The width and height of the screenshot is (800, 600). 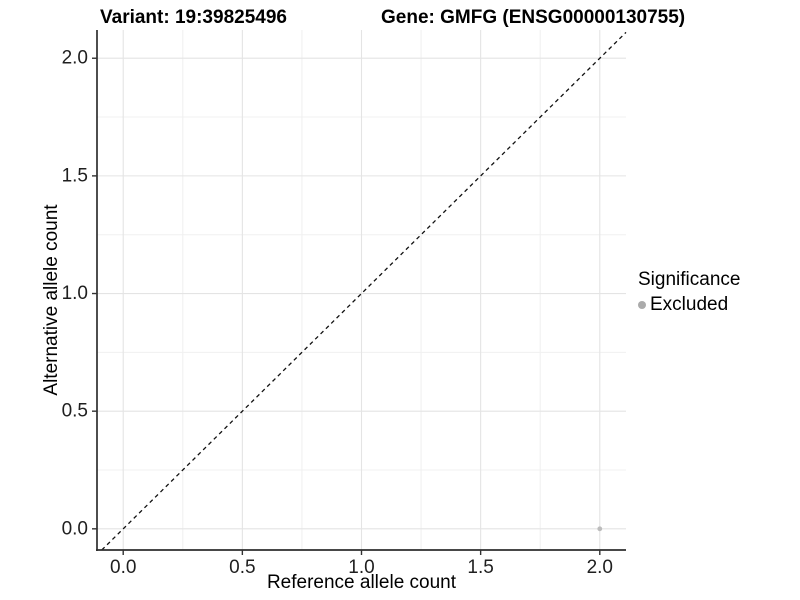 What do you see at coordinates (361, 567) in the screenshot?
I see `x-tick-label: 1.0` at bounding box center [361, 567].